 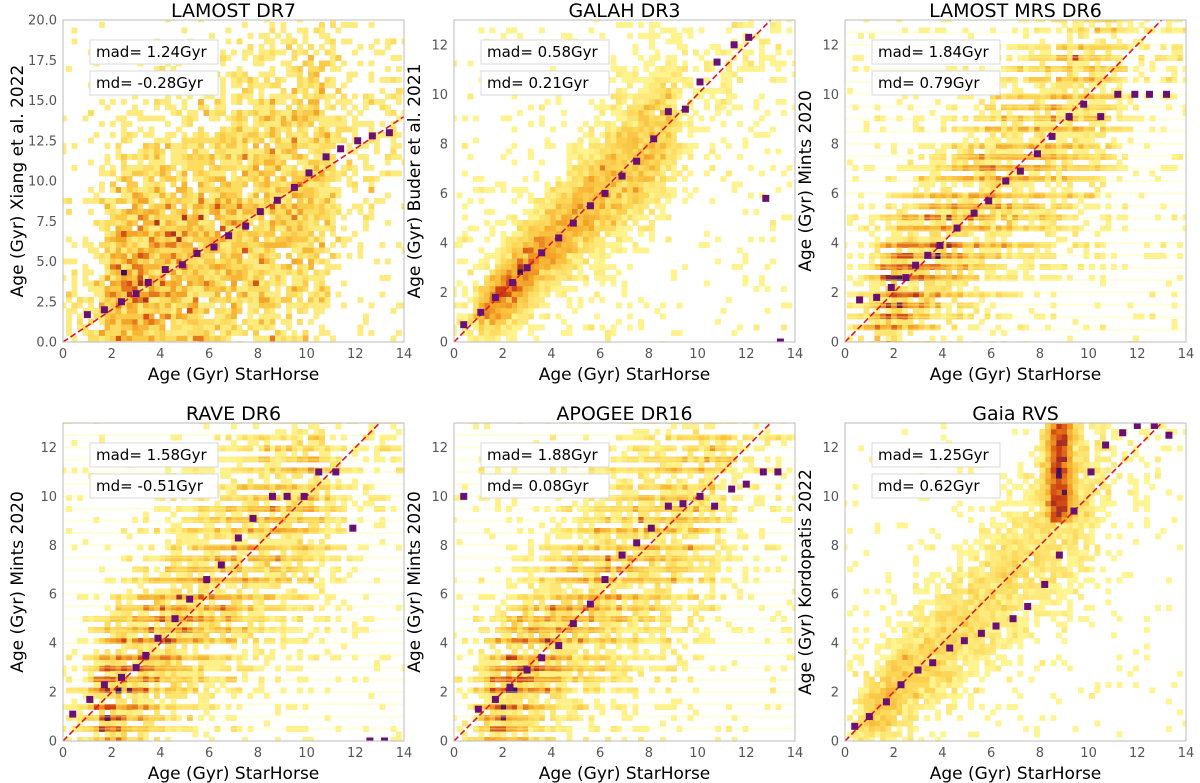 I want to click on density-layer, so click(x=1015, y=181).